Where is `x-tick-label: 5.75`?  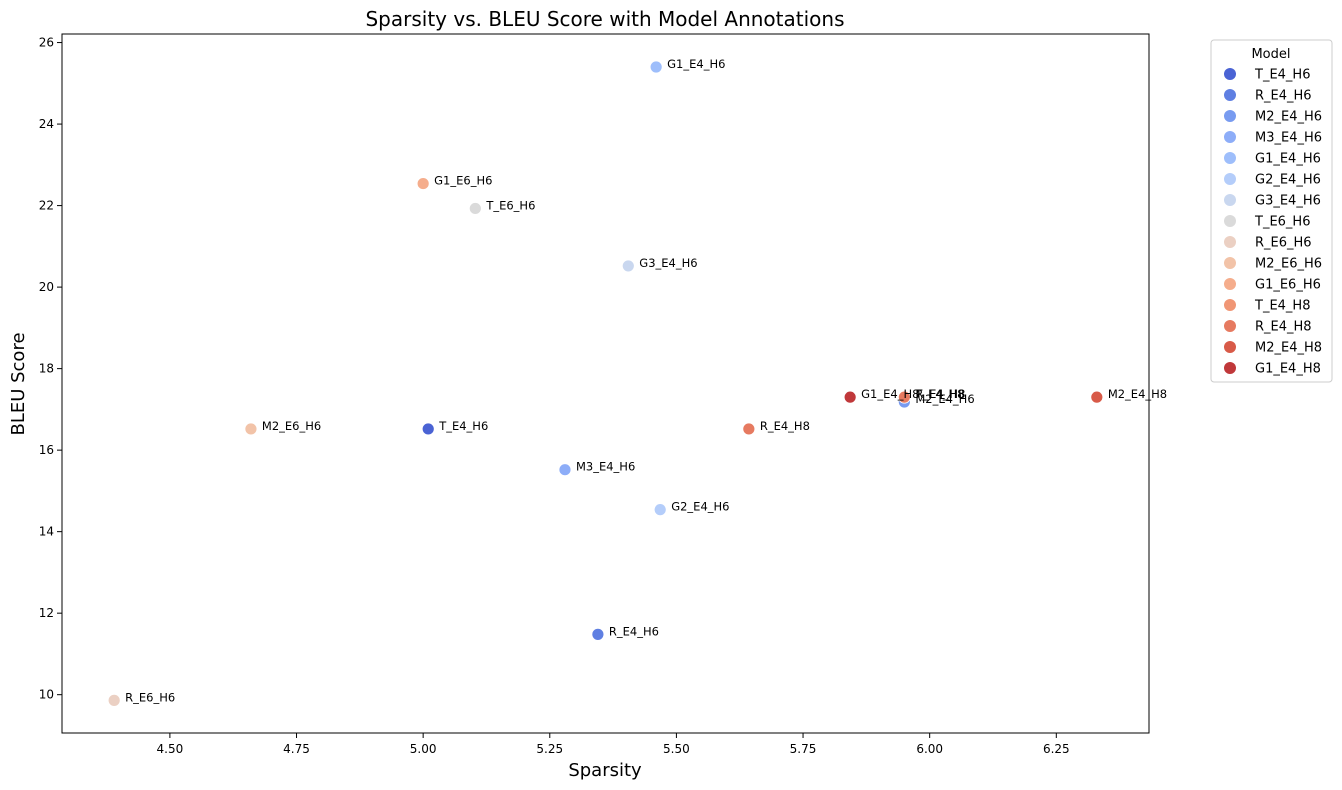 x-tick-label: 5.75 is located at coordinates (803, 749).